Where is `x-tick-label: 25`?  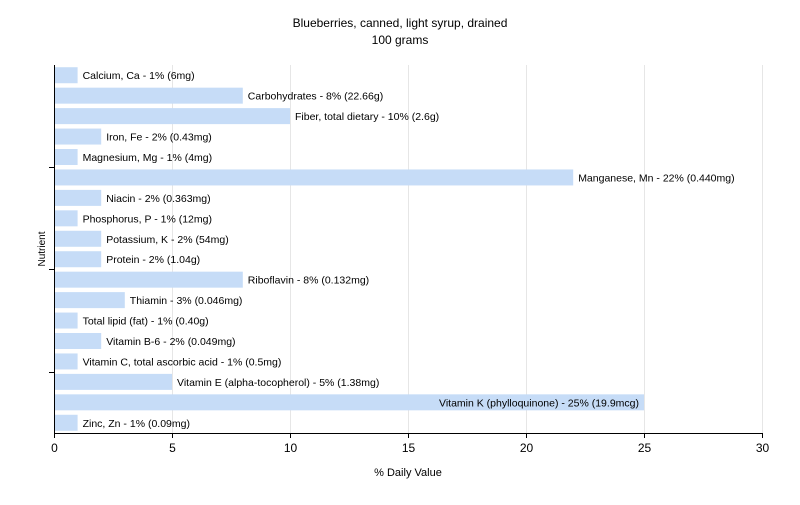 x-tick-label: 25 is located at coordinates (645, 448).